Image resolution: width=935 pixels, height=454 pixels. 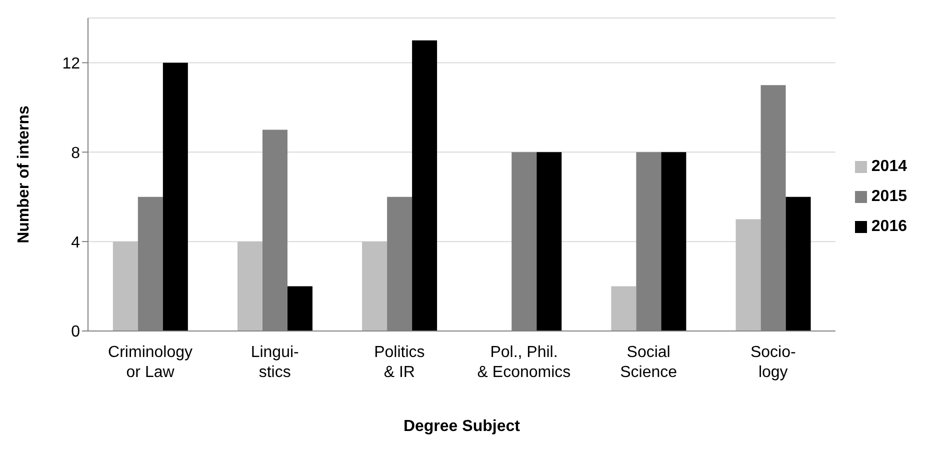 What do you see at coordinates (71, 63) in the screenshot?
I see `y-tick-label: 12` at bounding box center [71, 63].